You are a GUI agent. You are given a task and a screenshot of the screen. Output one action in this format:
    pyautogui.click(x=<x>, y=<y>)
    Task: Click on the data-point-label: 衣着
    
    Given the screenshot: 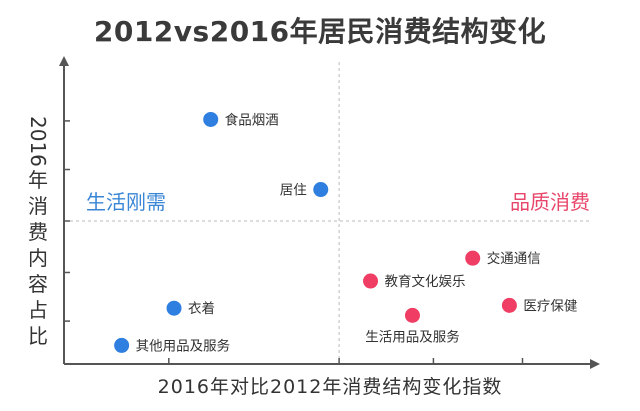 What is the action you would take?
    pyautogui.click(x=201, y=308)
    